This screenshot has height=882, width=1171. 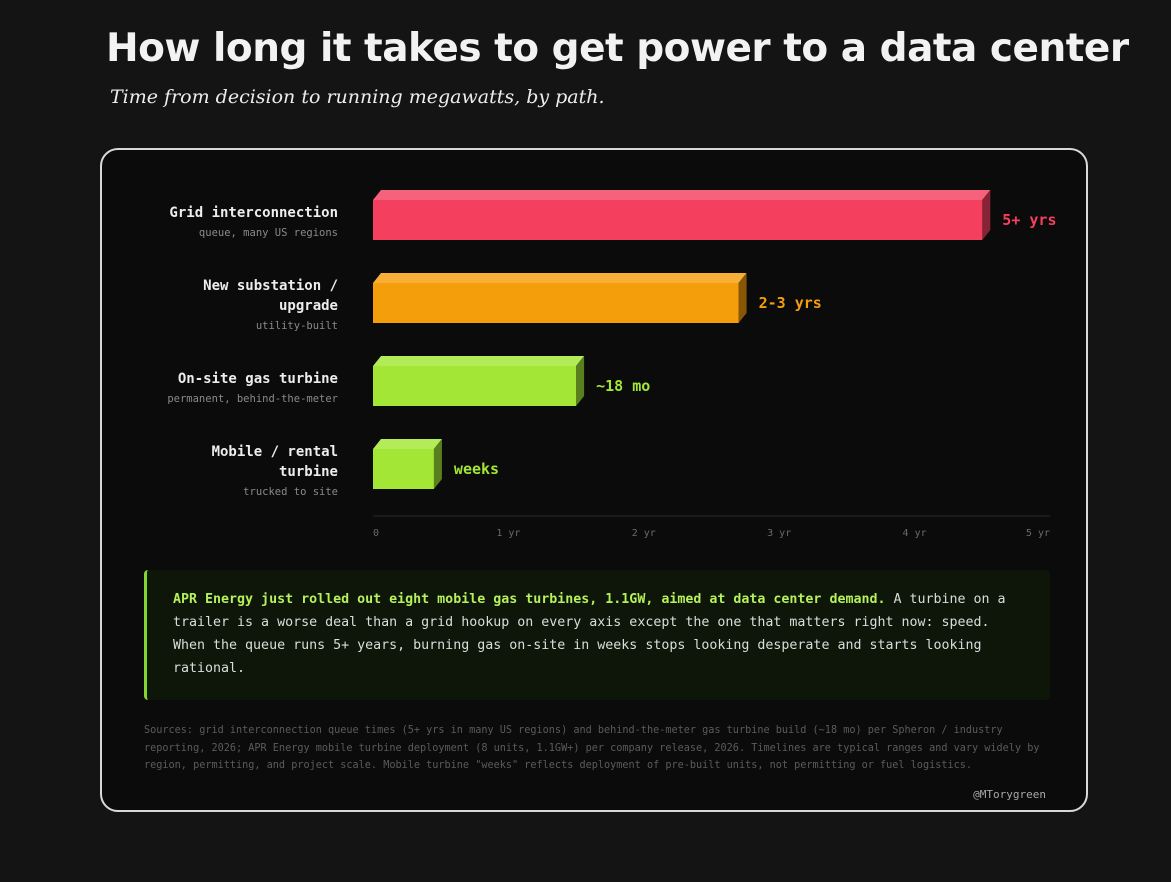 What do you see at coordinates (644, 533) in the screenshot?
I see `x-tick-label: 2 yr` at bounding box center [644, 533].